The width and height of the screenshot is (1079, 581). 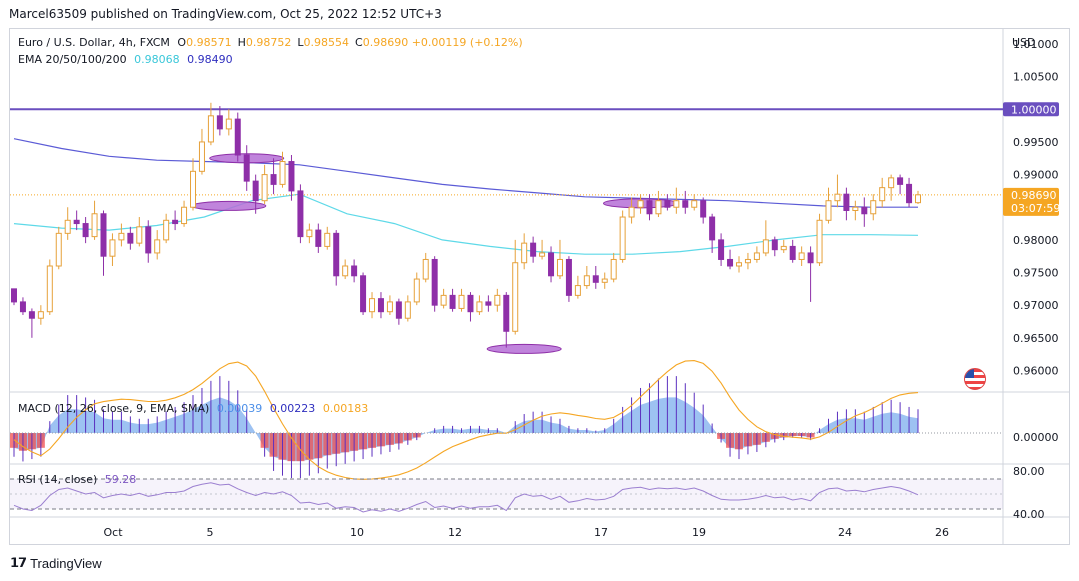 What do you see at coordinates (359, 42) in the screenshot?
I see `ohlc-key: C` at bounding box center [359, 42].